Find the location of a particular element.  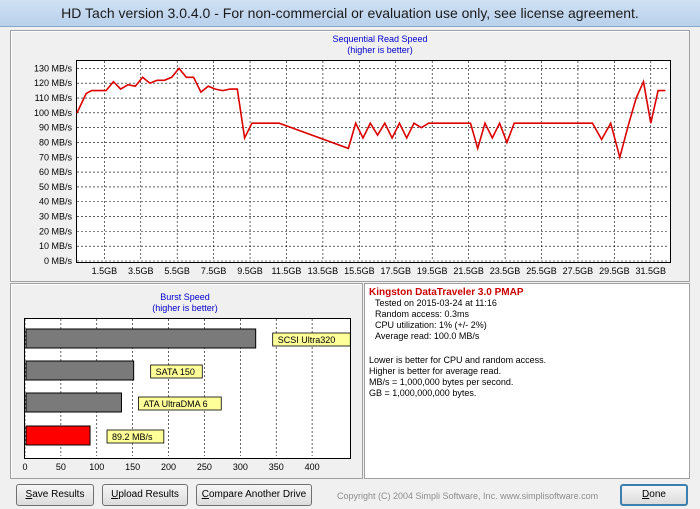

note-mbs-definition: MB/s = 1,000,000 bytes per second. is located at coordinates (441, 382).